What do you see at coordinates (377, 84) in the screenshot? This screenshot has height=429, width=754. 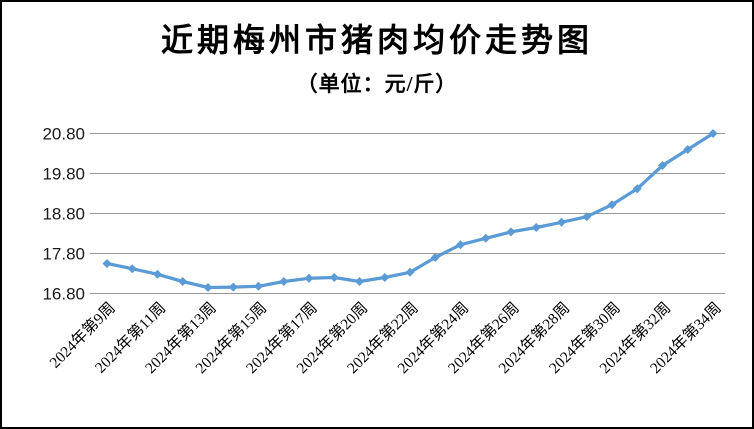 I see `chart-subtitle: （单位：元/斤）` at bounding box center [377, 84].